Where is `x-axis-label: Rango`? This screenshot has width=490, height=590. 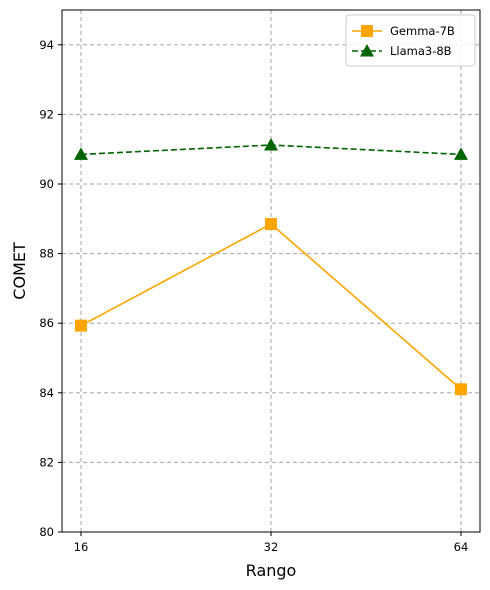
x-axis-label: Rango is located at coordinates (271, 570).